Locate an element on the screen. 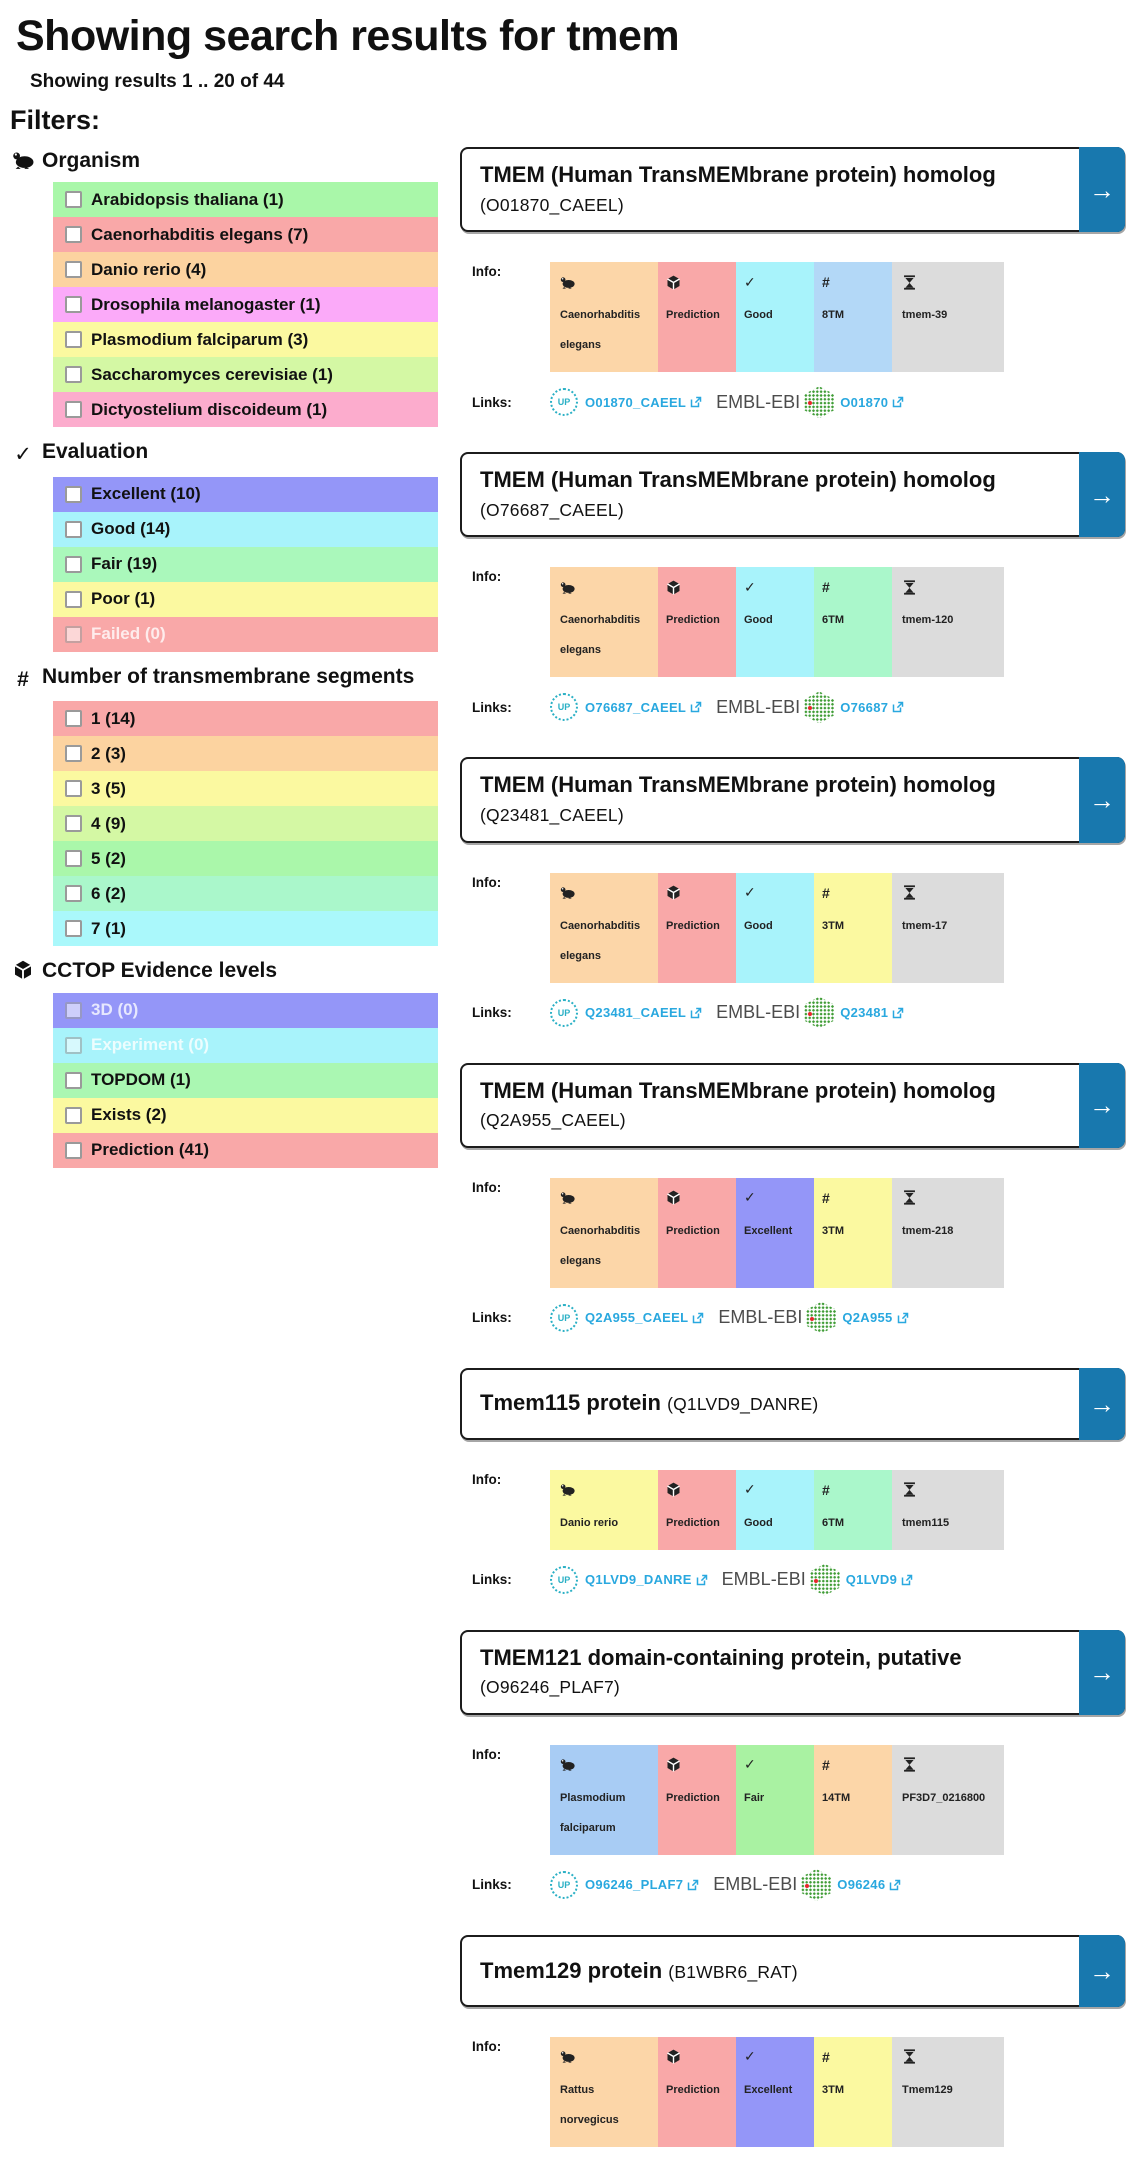 This screenshot has height=2181, width=1135. filter-option: TOPDOM (1) is located at coordinates (245, 1080).